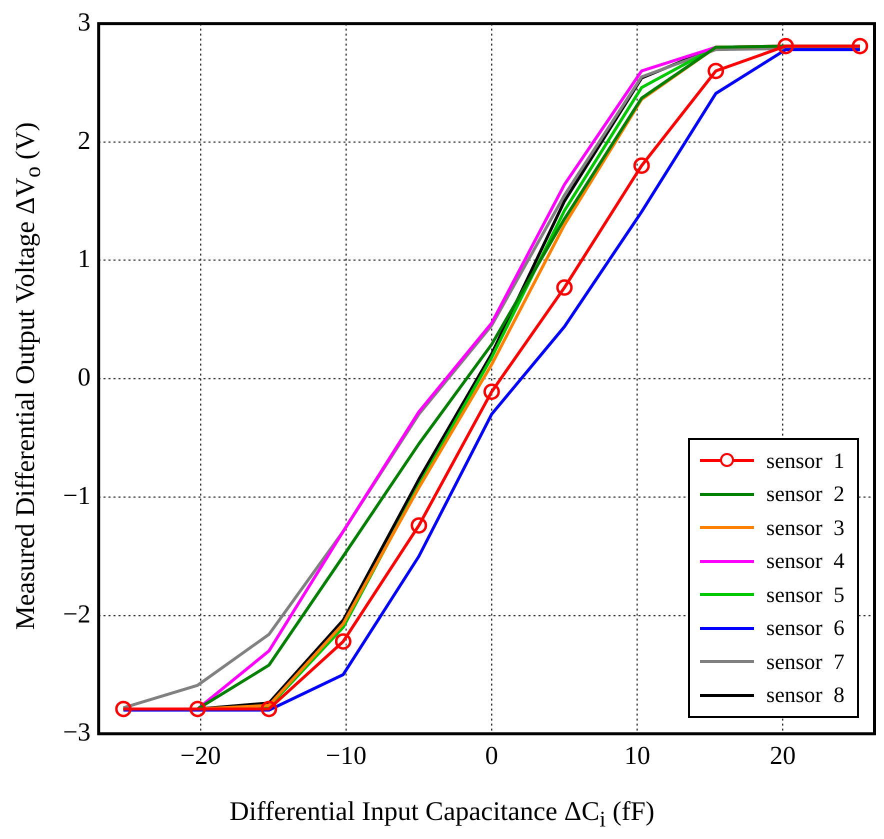 This screenshot has height=839, width=884. I want to click on y-tick-label: −2, so click(76, 613).